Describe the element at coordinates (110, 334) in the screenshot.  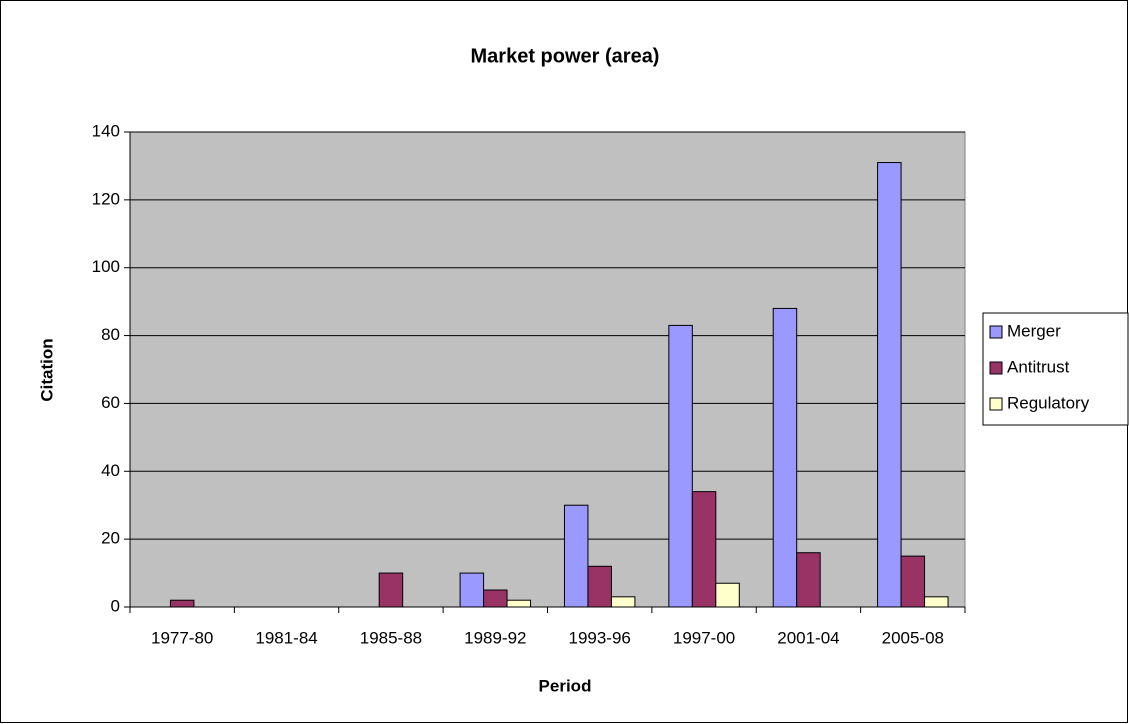
I see `y-tick-label: 80` at that location.